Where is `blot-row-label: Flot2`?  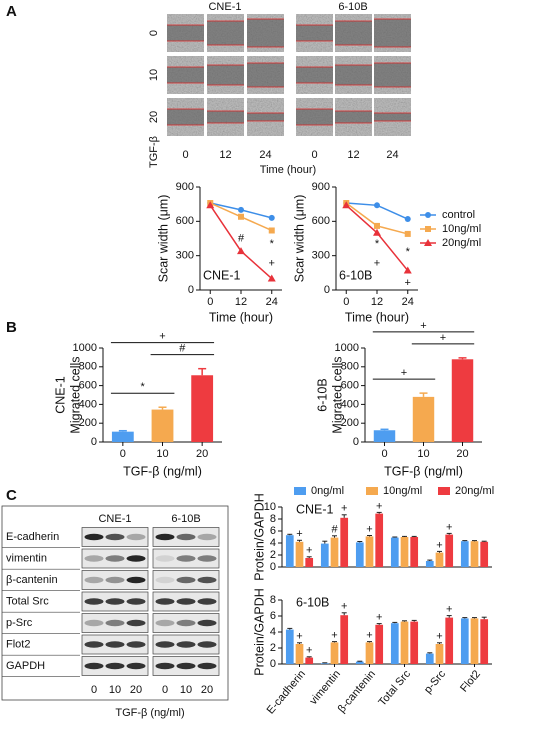
blot-row-label: Flot2 is located at coordinates (18, 644).